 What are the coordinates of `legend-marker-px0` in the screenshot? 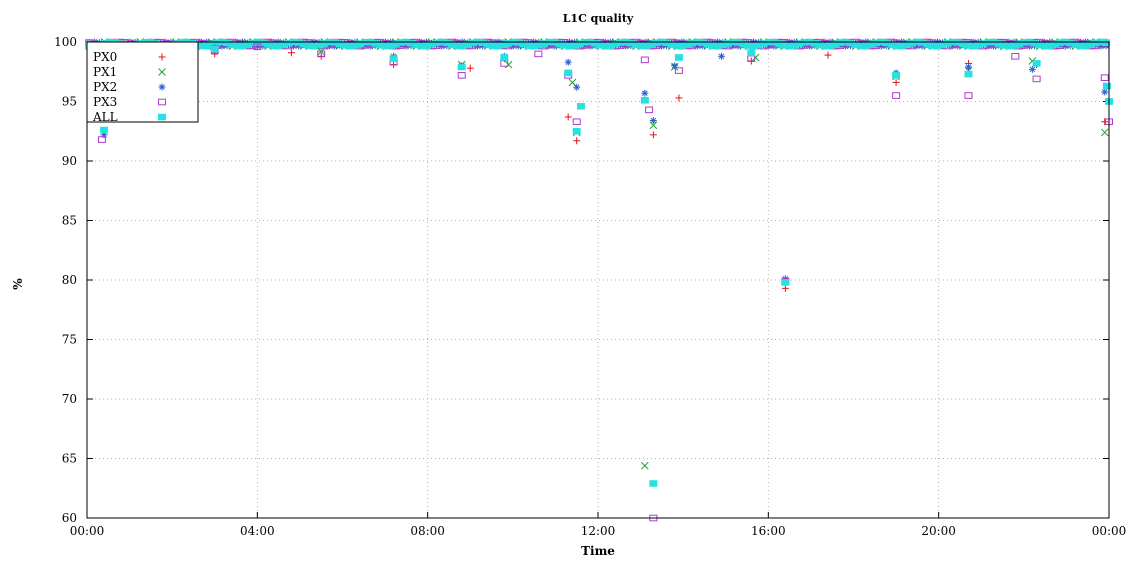 It's located at (162, 57).